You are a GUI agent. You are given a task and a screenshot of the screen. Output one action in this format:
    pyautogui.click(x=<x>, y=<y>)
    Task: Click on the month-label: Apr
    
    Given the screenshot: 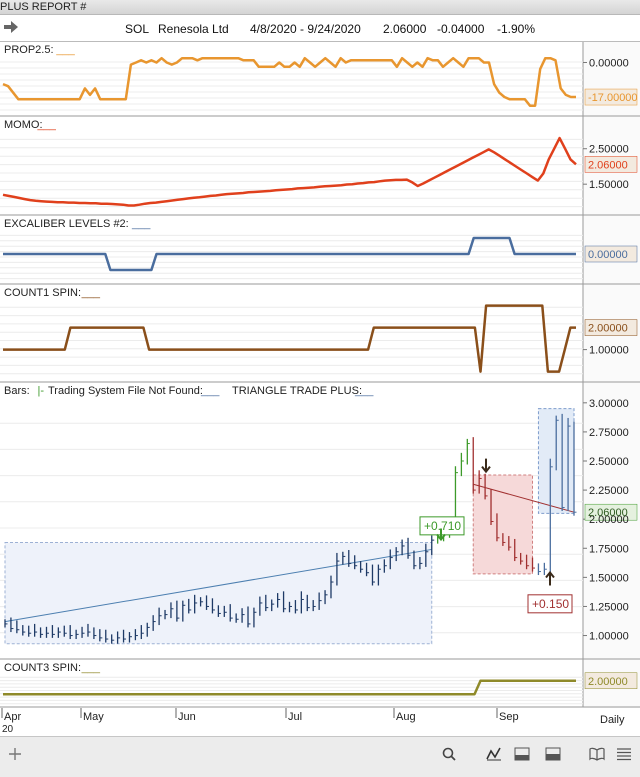 What is the action you would take?
    pyautogui.click(x=12, y=717)
    